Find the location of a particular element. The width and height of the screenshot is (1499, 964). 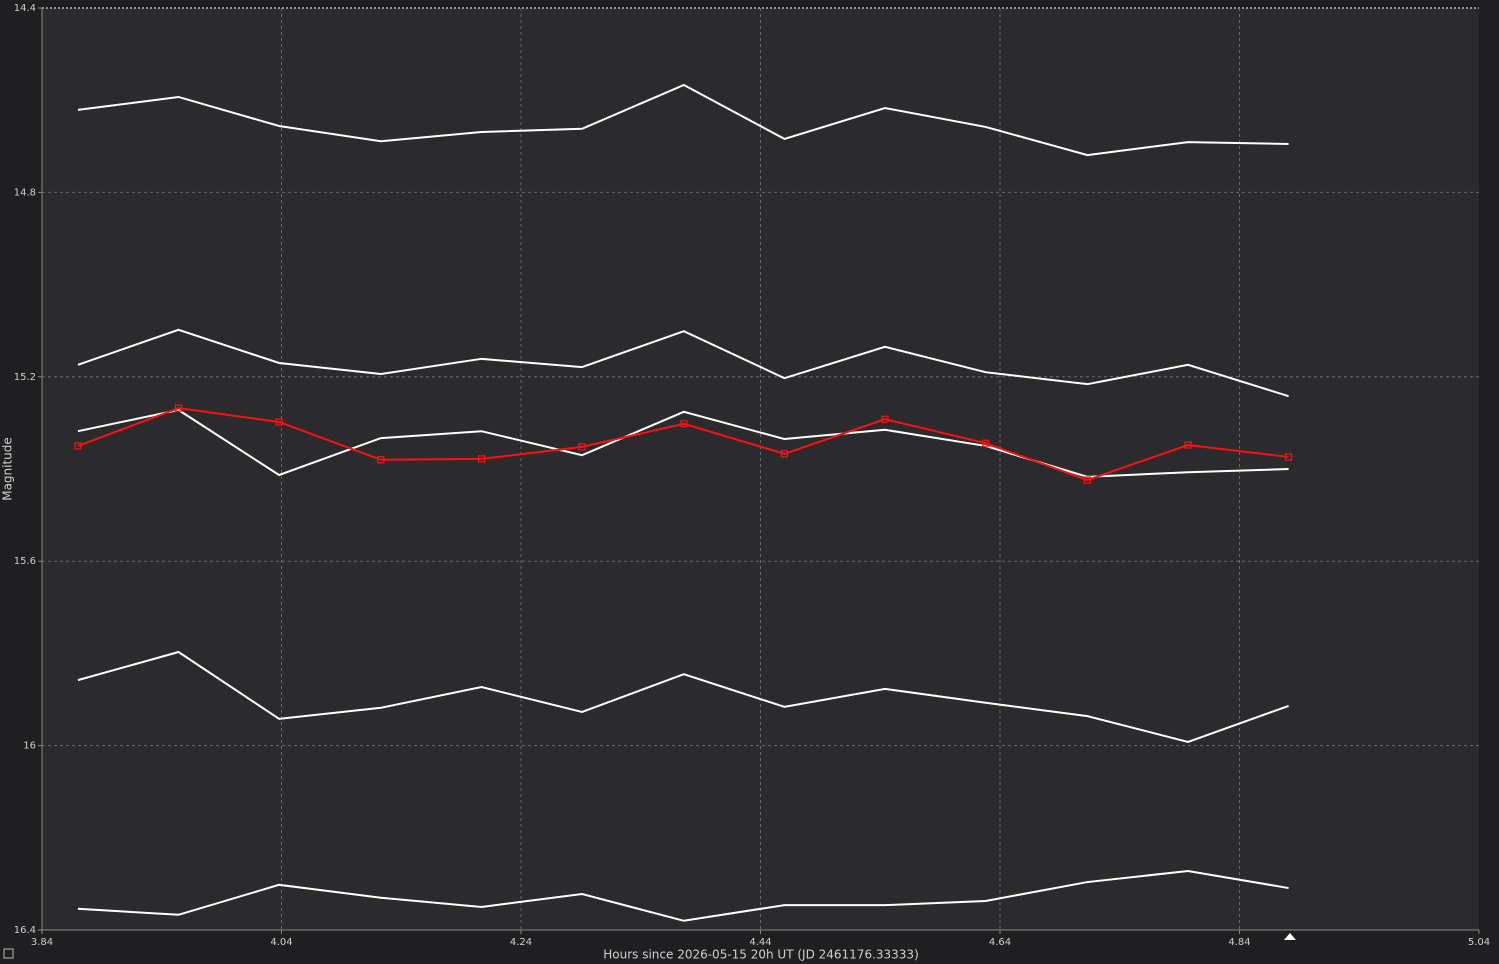

y-tick-label: 14.8 is located at coordinates (25, 192).